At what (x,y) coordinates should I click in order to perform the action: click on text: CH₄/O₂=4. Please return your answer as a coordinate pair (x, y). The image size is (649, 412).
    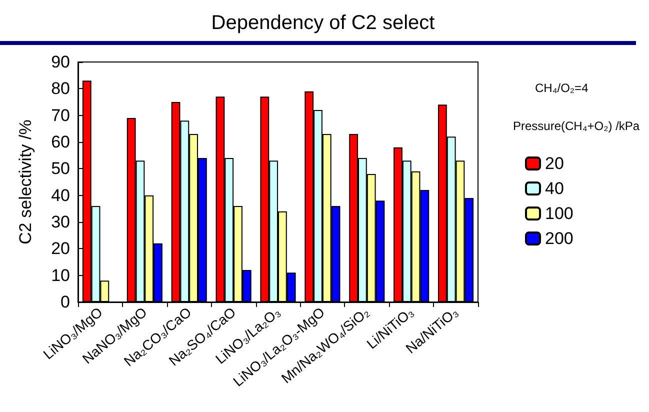
    Looking at the image, I should click on (562, 88).